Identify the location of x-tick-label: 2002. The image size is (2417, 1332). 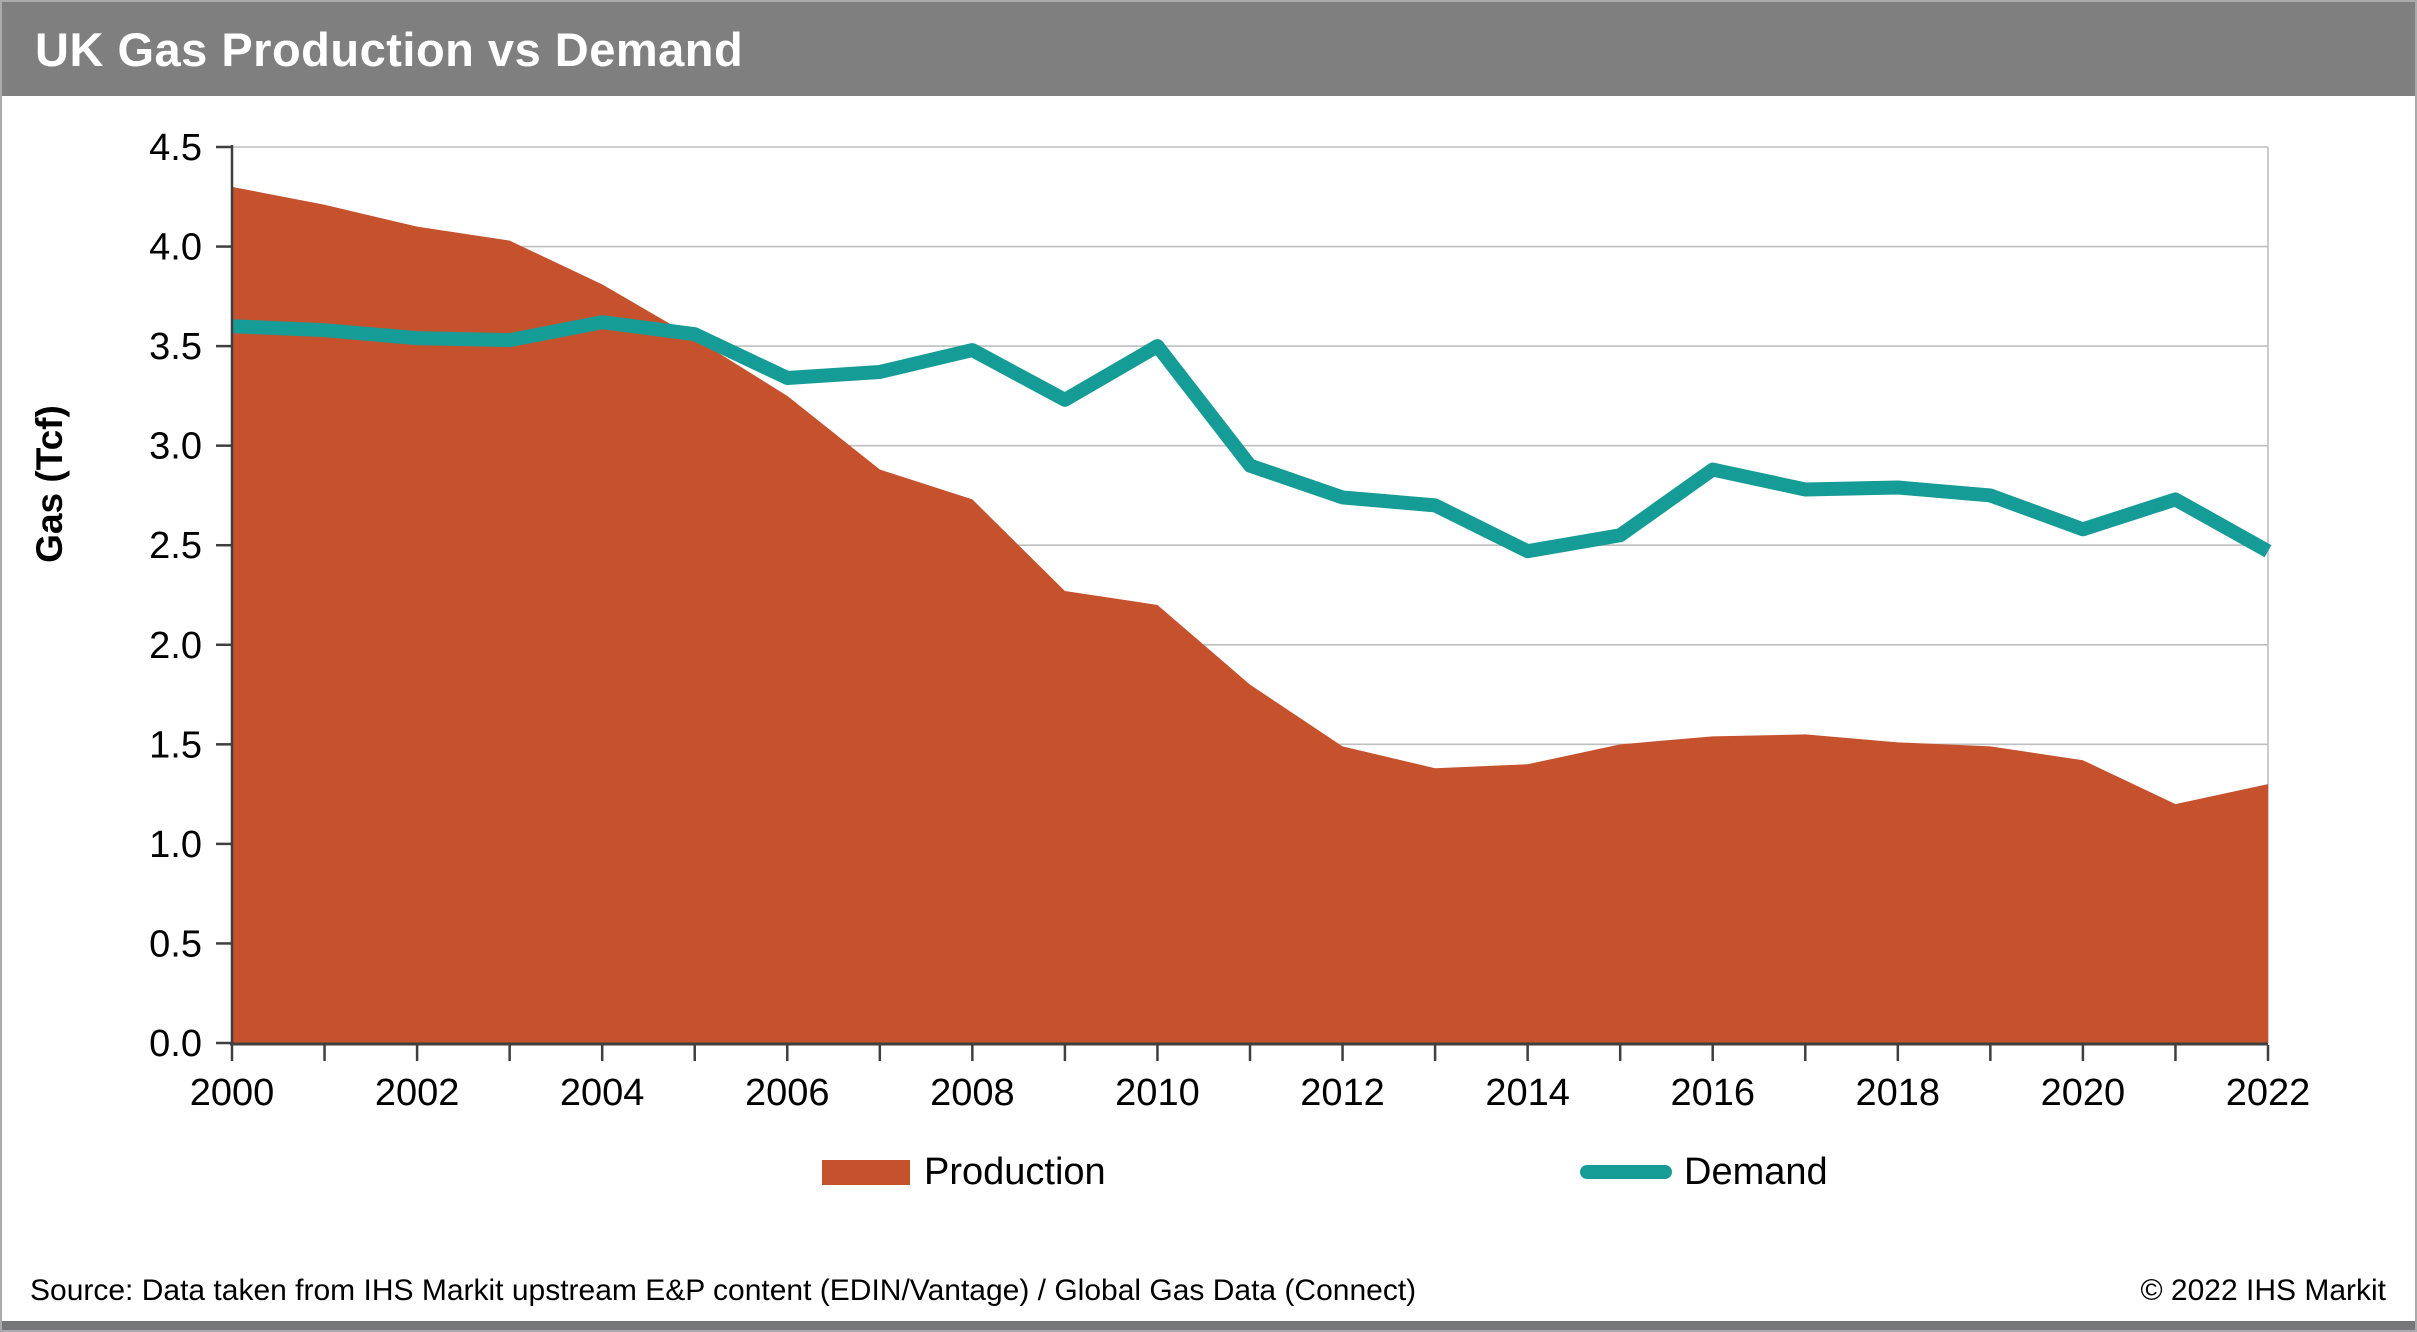
(417, 1093).